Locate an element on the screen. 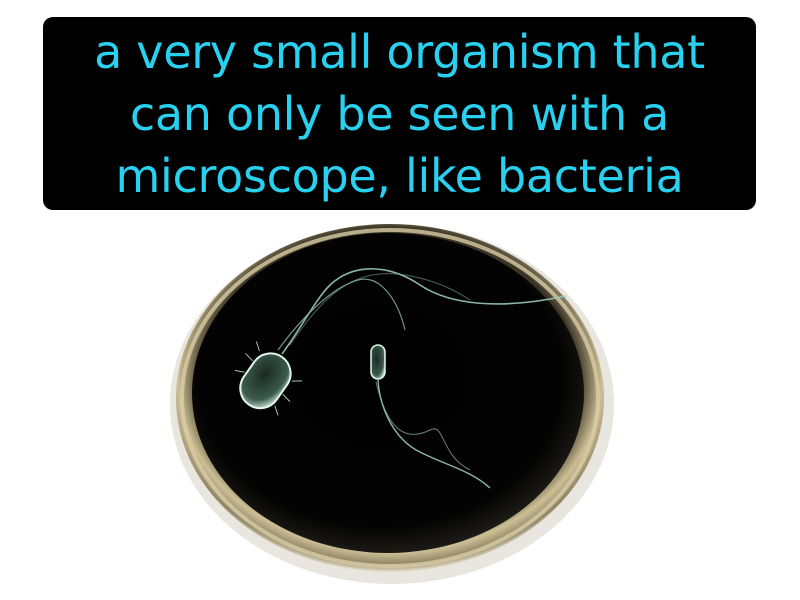 Image resolution: width=800 pixels, height=600 pixels. definition-line-3: microscope, like bacteria is located at coordinates (399, 175).